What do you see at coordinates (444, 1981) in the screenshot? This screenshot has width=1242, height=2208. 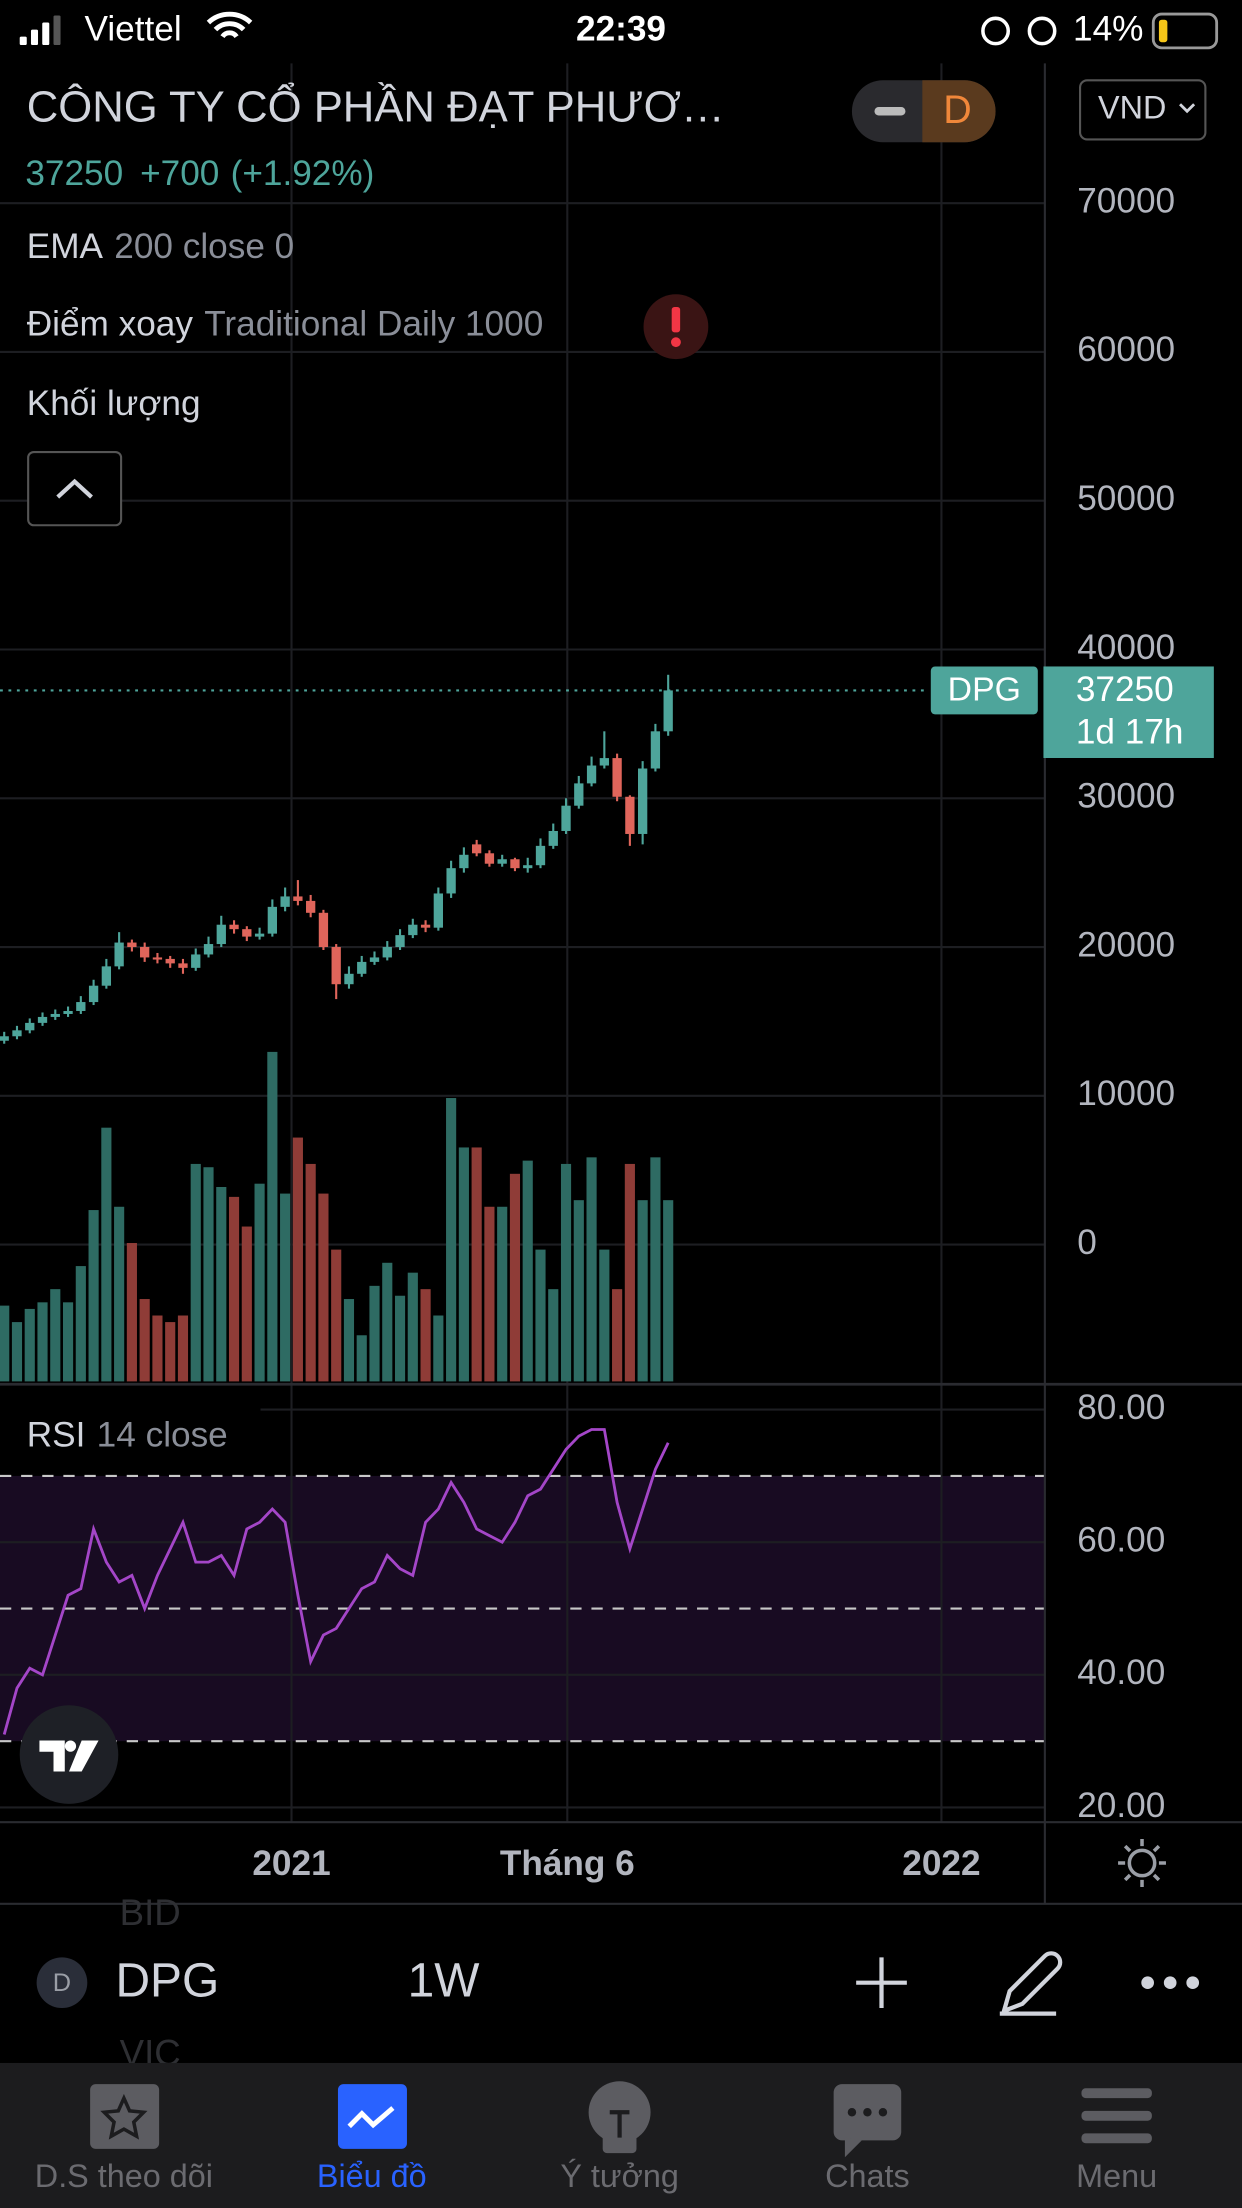 I see `toolbar-interval: 1W` at bounding box center [444, 1981].